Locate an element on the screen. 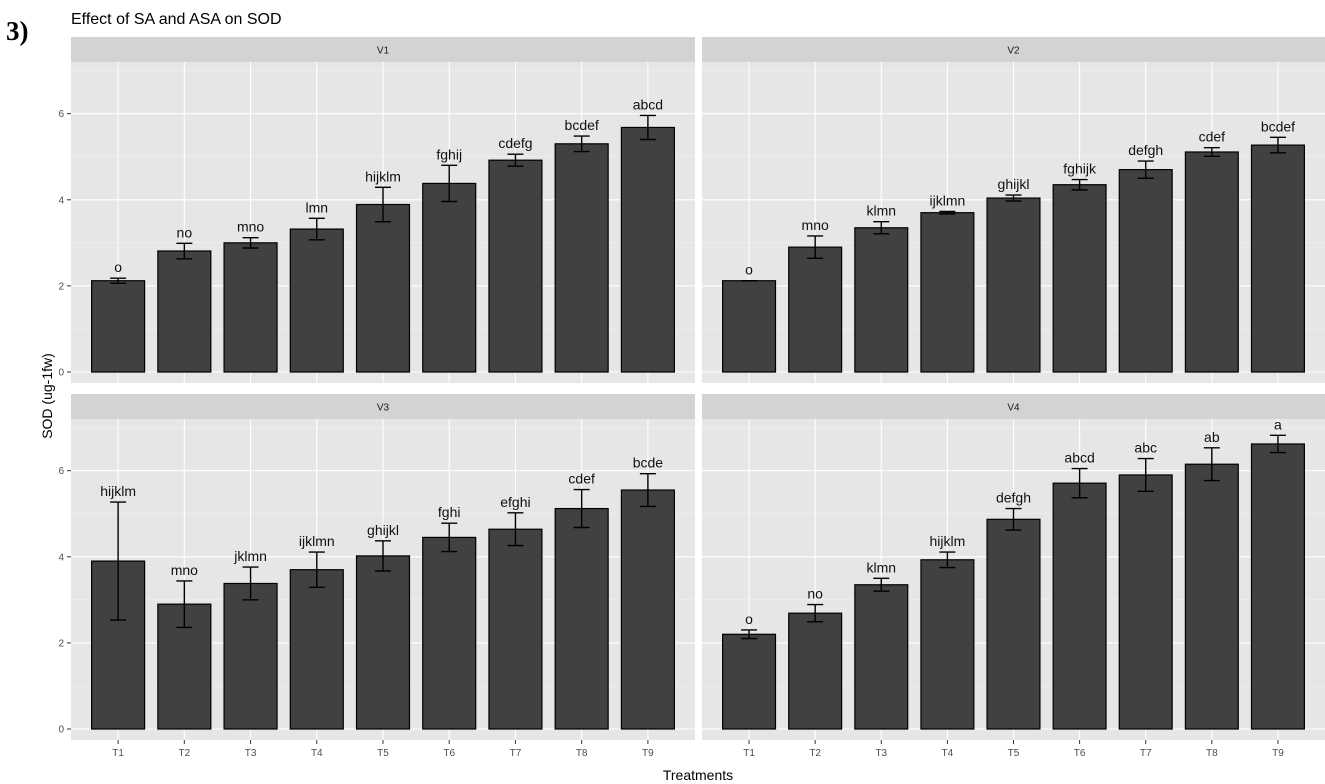 The width and height of the screenshot is (1325, 784). significance-label: fghi is located at coordinates (449, 512).